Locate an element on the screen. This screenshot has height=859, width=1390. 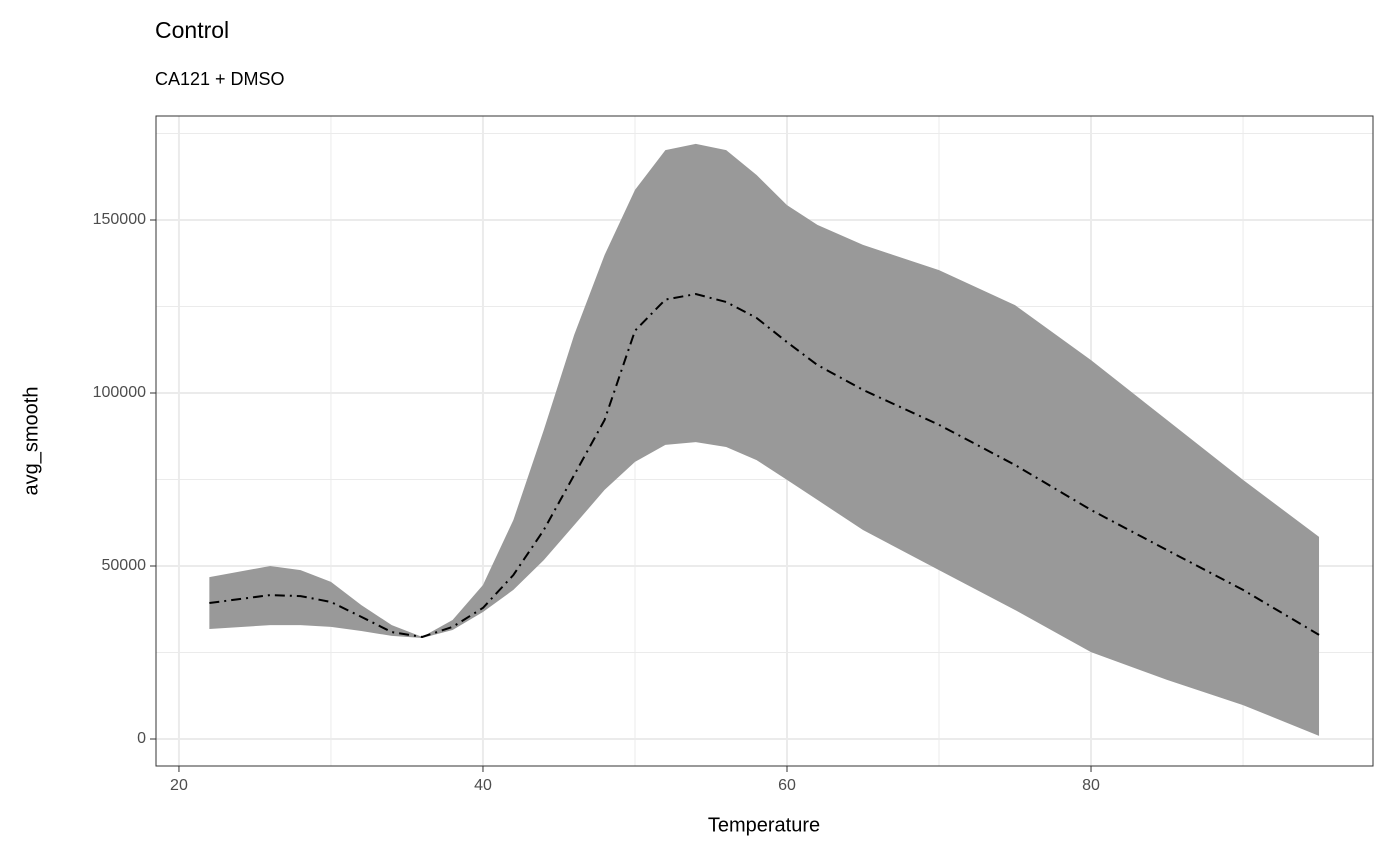
y-tick-label: 50000 is located at coordinates (124, 565).